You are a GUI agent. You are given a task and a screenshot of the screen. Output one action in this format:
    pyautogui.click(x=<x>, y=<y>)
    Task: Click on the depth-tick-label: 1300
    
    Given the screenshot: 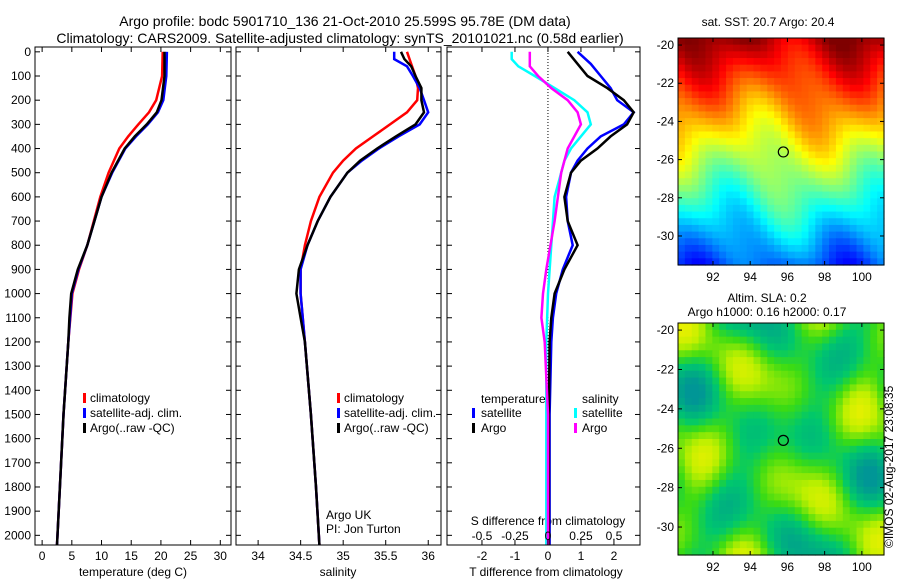 What is the action you would take?
    pyautogui.click(x=17, y=366)
    